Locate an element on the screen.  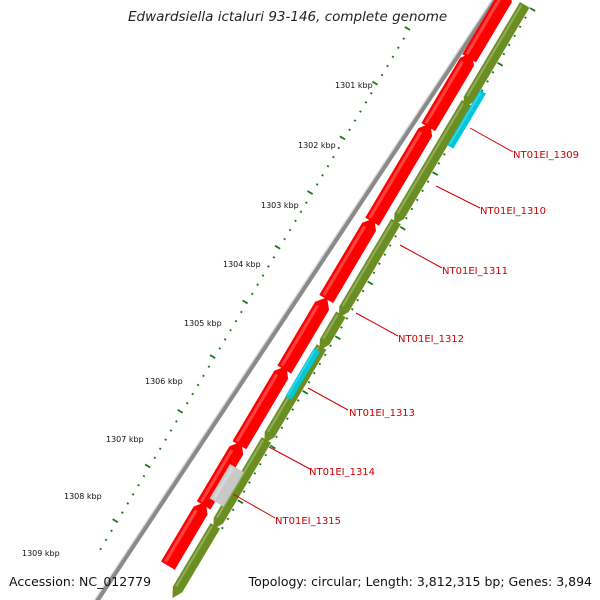
tick-label: 1304 kbp is located at coordinates (242, 264).